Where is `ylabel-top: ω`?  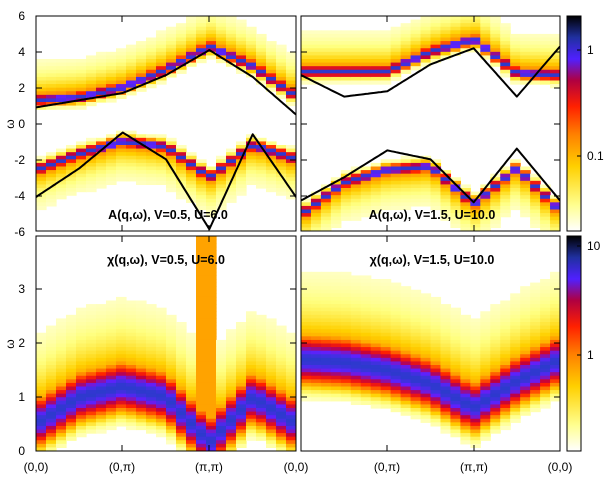
ylabel-top: ω is located at coordinates (10, 123).